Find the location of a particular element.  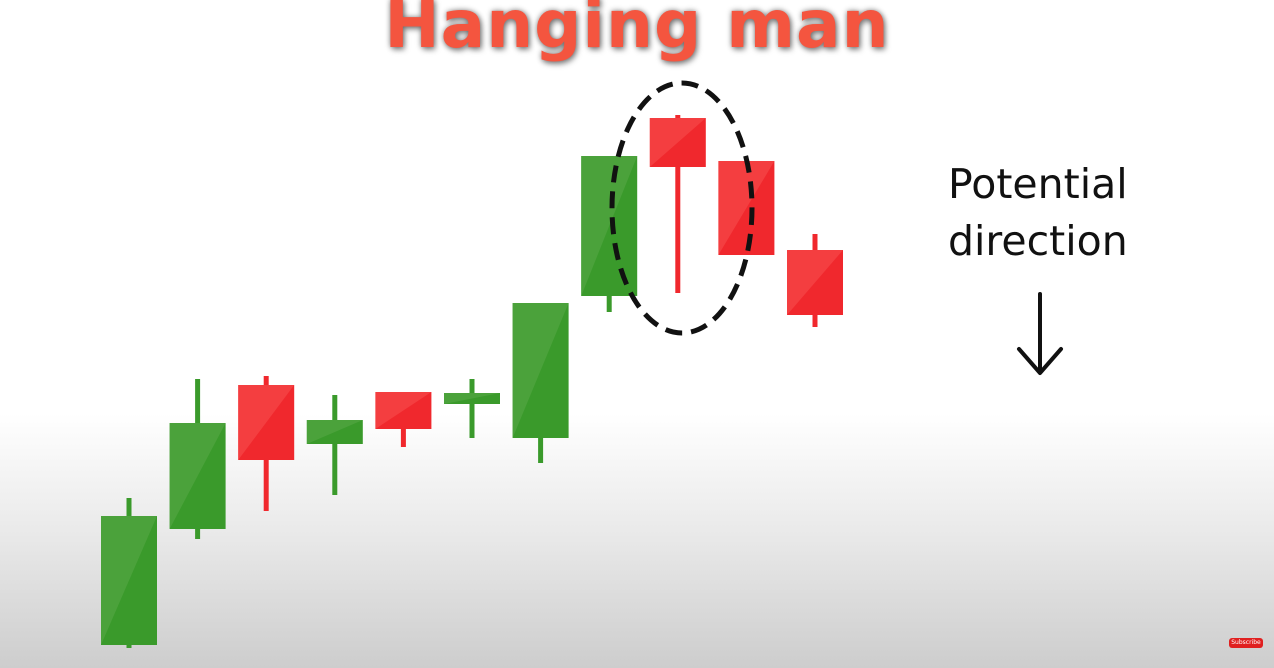

hanging-man-highlight-ring is located at coordinates (682, 208).